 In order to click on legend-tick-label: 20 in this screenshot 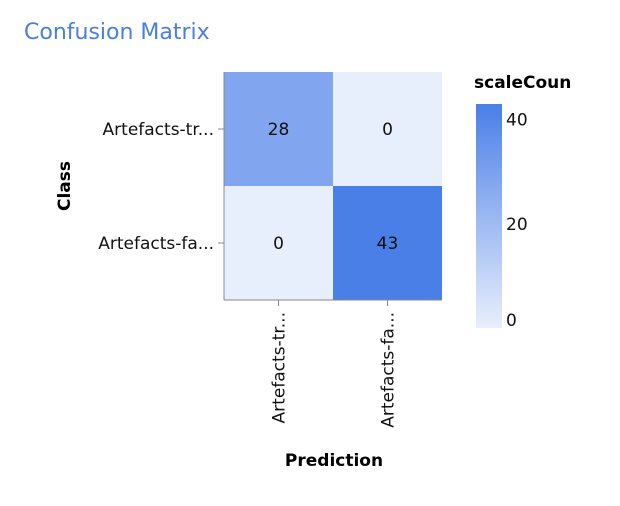, I will do `click(517, 225)`.